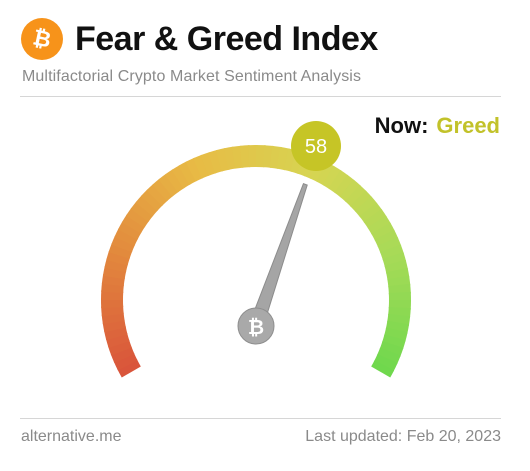 This screenshot has height=471, width=530. I want to click on last-updated: Last updated: Feb 20, 2023, so click(403, 436).